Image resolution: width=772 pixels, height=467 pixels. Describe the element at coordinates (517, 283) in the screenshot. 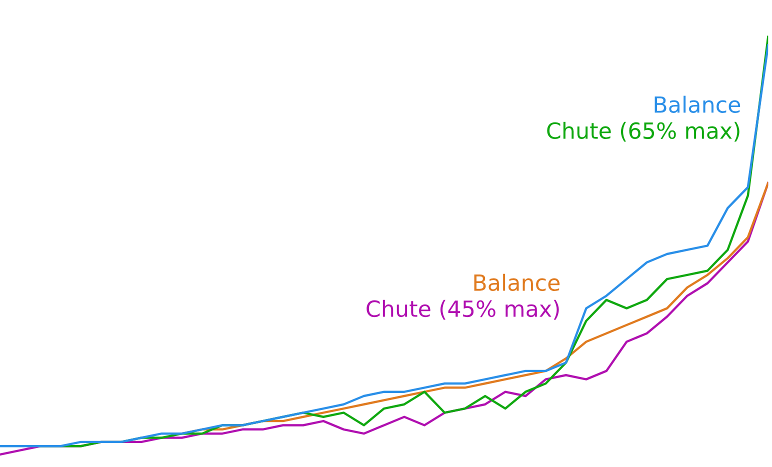

I see `text: Balance` at that location.